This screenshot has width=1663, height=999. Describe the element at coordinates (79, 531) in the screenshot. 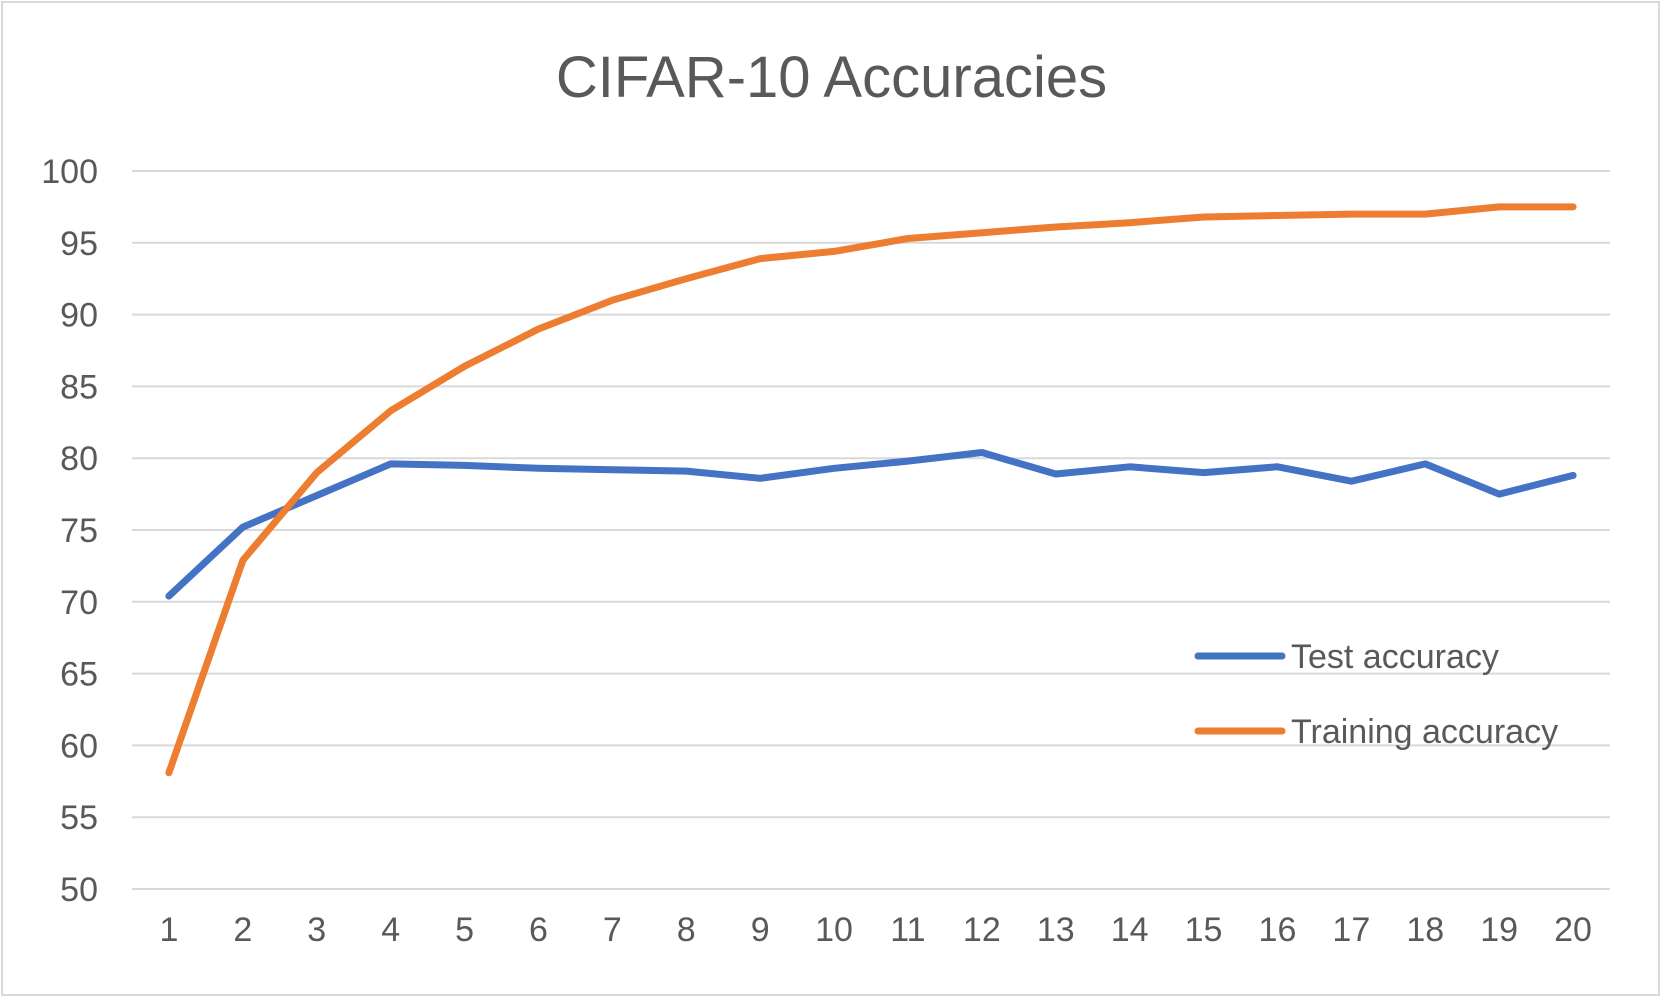

I see `y-tick-label: 75` at that location.